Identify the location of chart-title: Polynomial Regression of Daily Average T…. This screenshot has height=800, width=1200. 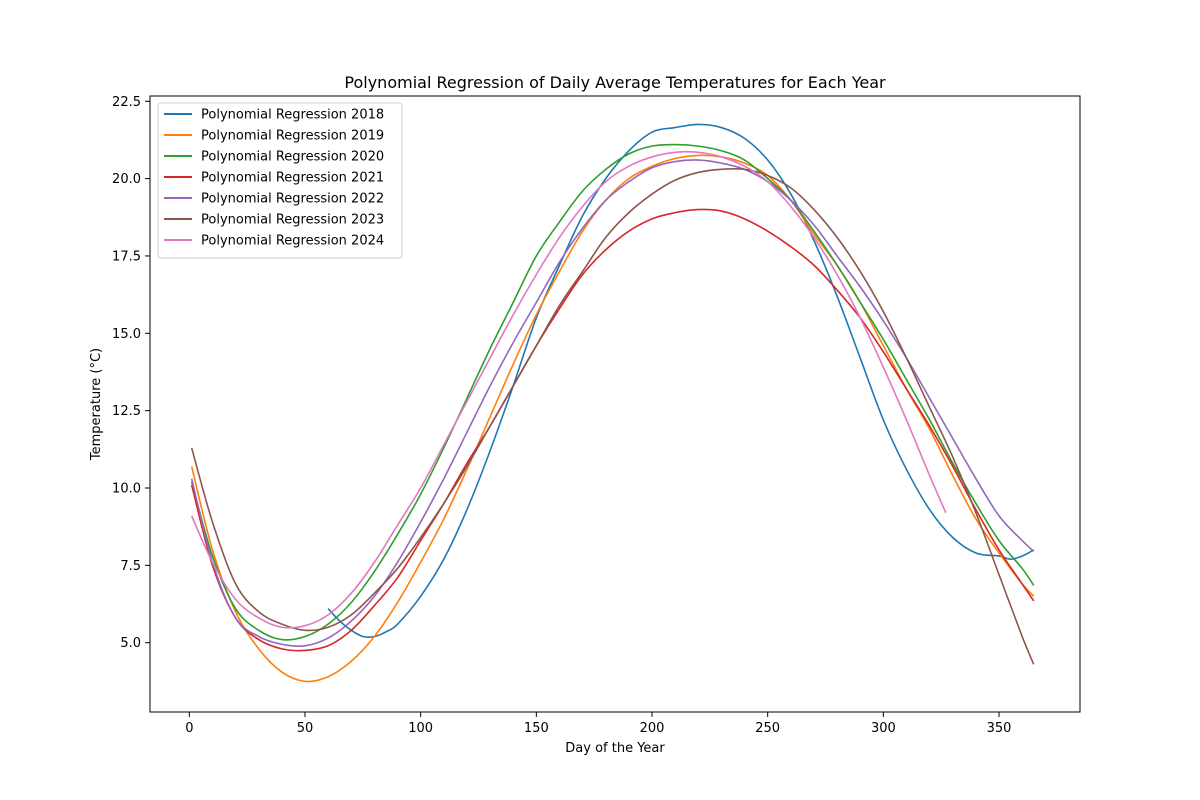
(615, 82).